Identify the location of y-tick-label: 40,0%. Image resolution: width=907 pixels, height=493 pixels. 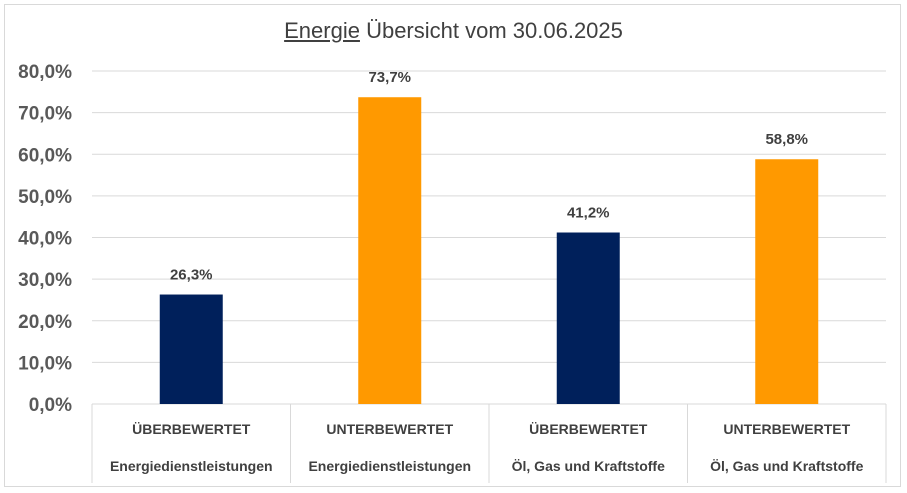
(45, 239).